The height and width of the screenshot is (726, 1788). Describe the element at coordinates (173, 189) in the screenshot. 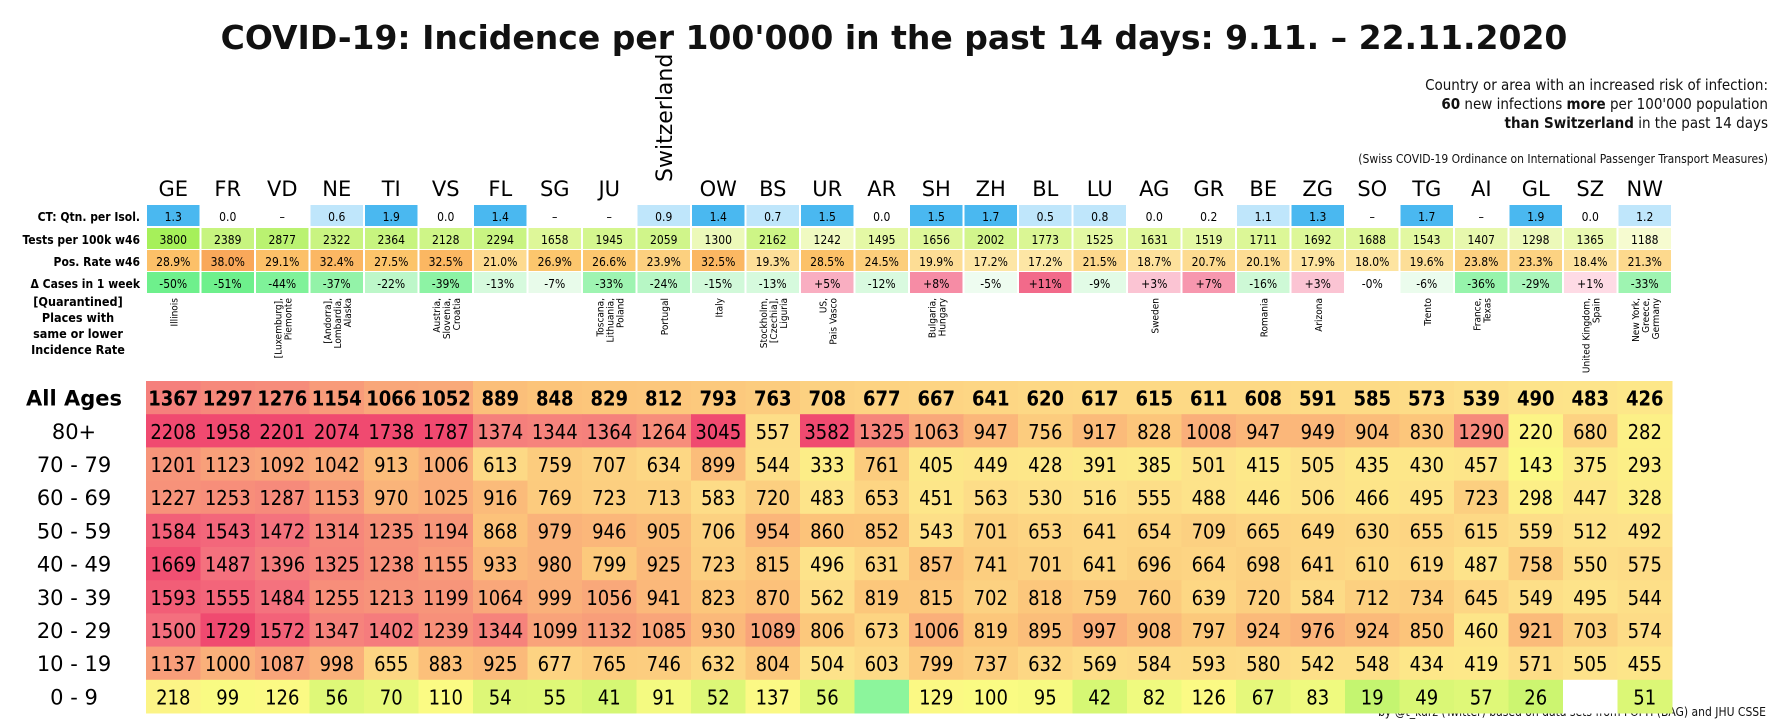

I see `column-header-ge: GE` at that location.